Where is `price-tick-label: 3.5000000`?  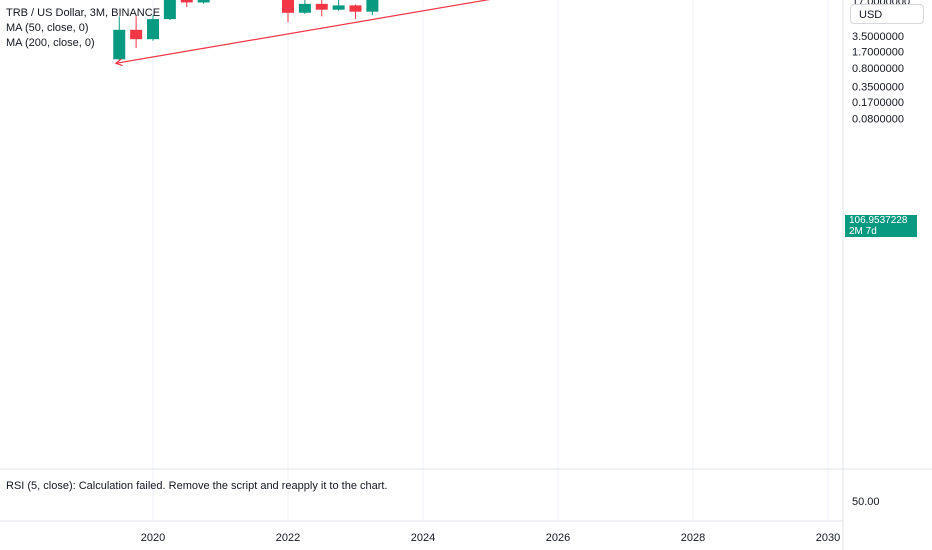
price-tick-label: 3.5000000 is located at coordinates (878, 37).